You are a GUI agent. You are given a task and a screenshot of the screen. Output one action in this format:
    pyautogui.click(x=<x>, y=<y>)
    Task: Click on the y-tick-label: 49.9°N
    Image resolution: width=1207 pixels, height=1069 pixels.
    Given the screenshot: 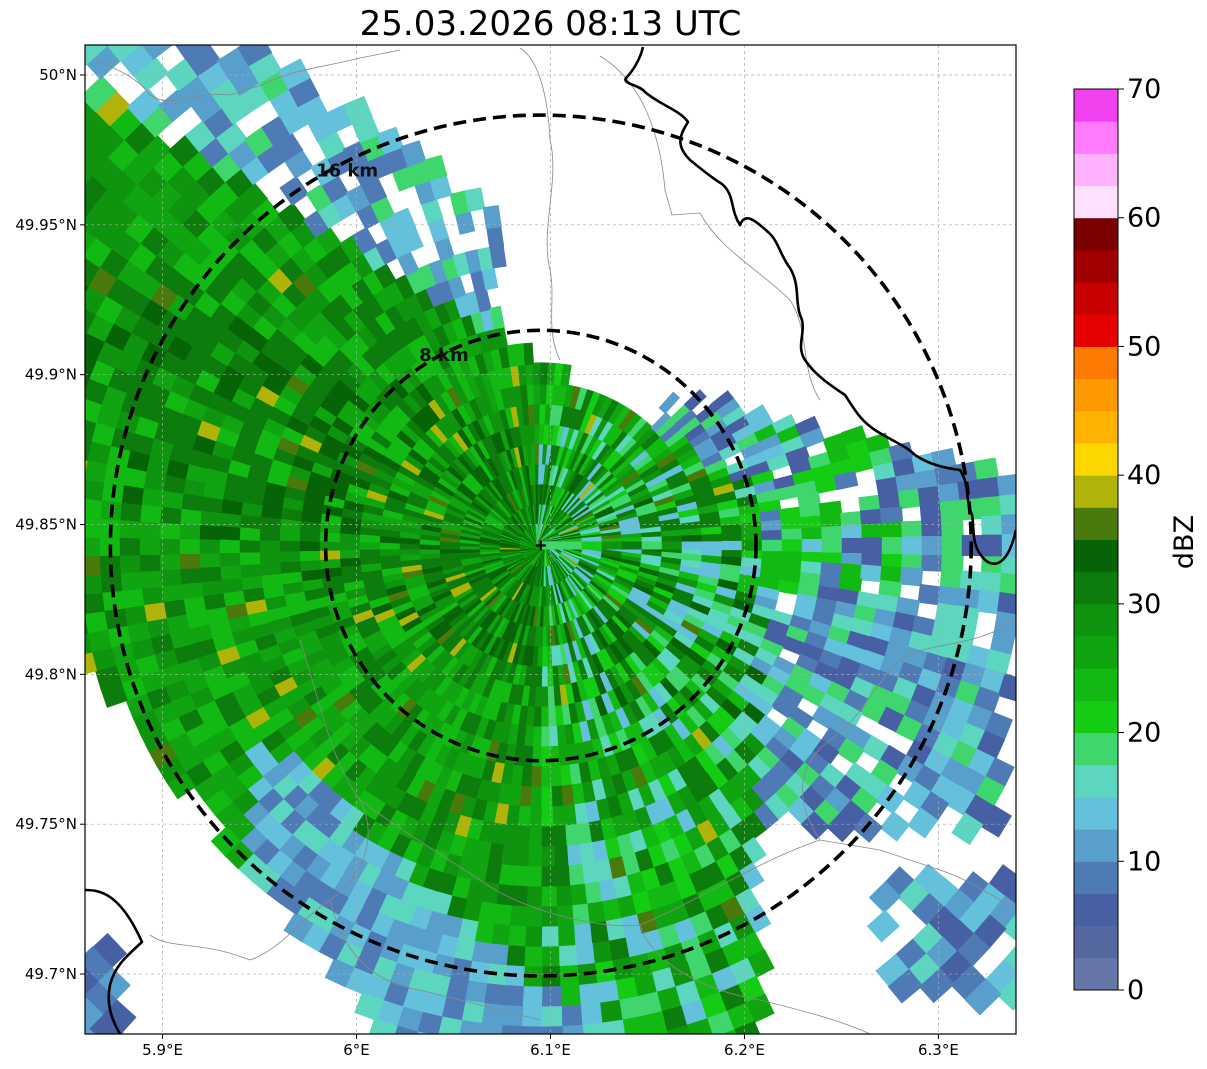 What is the action you would take?
    pyautogui.click(x=51, y=375)
    